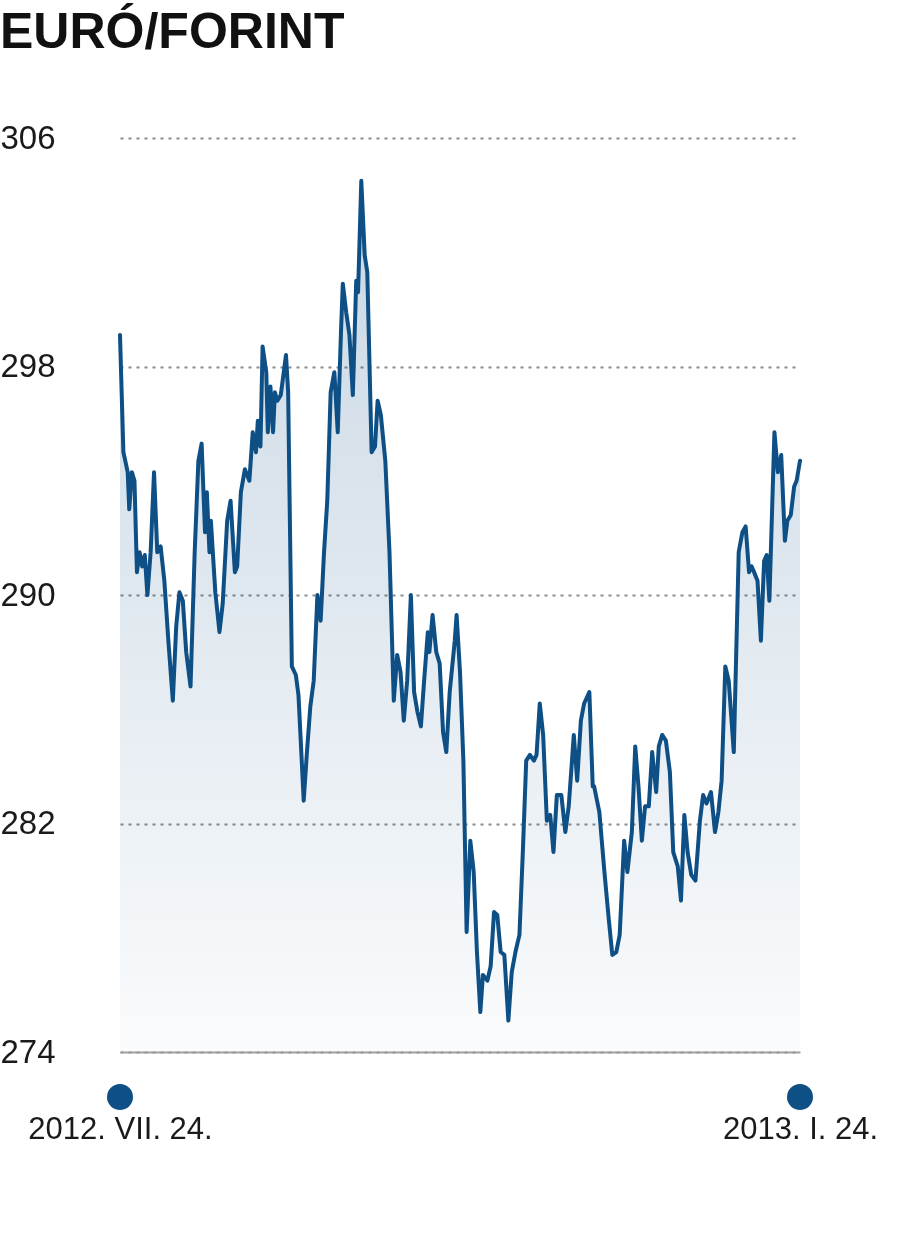 The width and height of the screenshot is (900, 1250). What do you see at coordinates (28, 822) in the screenshot?
I see `y-tick-label: 282` at bounding box center [28, 822].